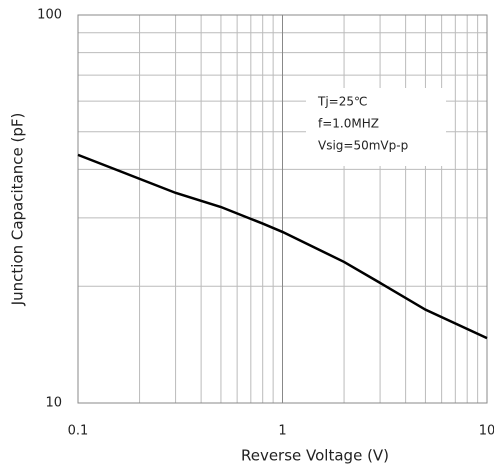  I want to click on annotation-box, so click(376, 127).